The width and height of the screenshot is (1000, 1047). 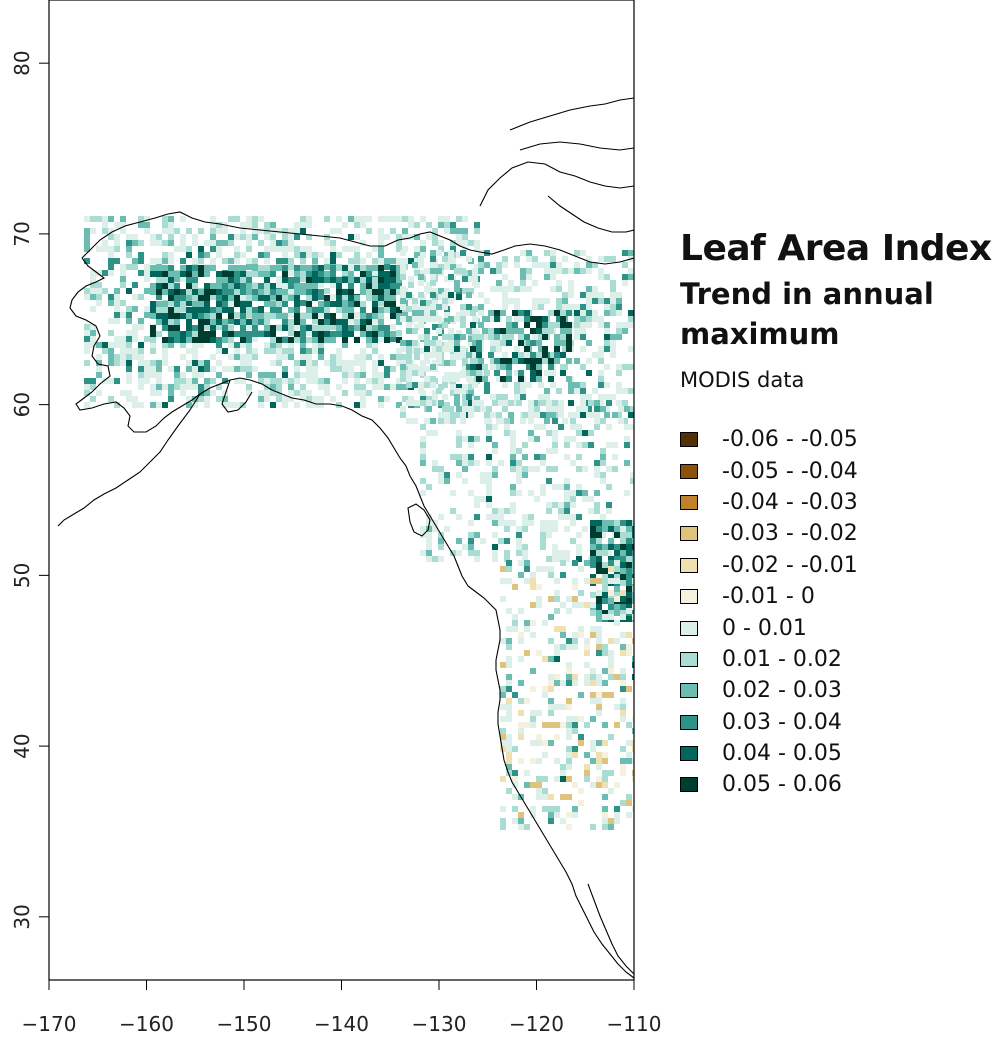 I want to click on y-tick-label: 50, so click(x=22, y=575).